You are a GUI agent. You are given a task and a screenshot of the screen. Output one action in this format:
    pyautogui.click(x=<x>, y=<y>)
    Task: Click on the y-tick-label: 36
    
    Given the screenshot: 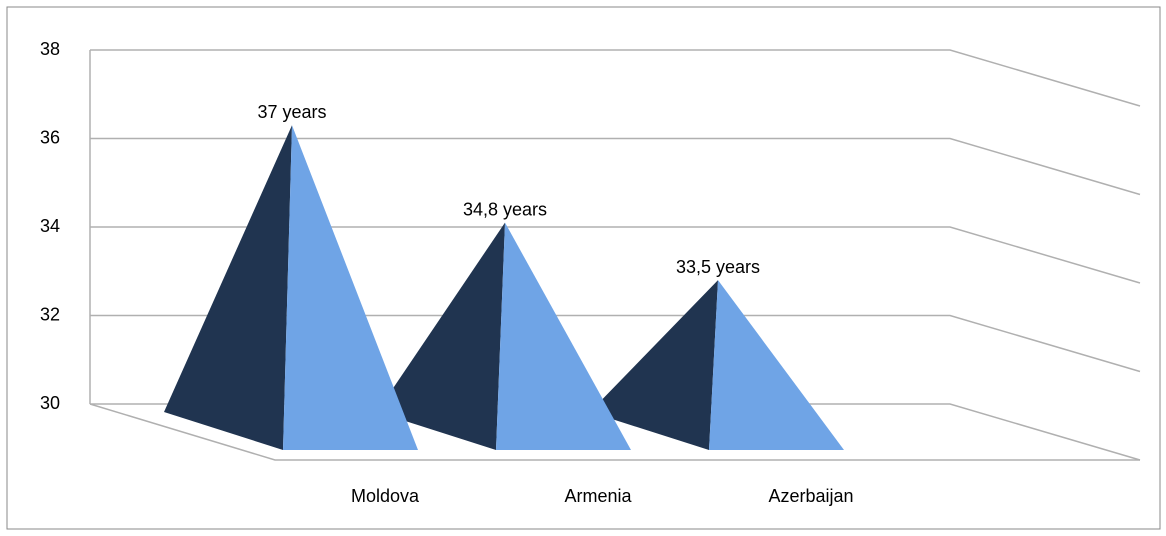 What is the action you would take?
    pyautogui.click(x=50, y=137)
    